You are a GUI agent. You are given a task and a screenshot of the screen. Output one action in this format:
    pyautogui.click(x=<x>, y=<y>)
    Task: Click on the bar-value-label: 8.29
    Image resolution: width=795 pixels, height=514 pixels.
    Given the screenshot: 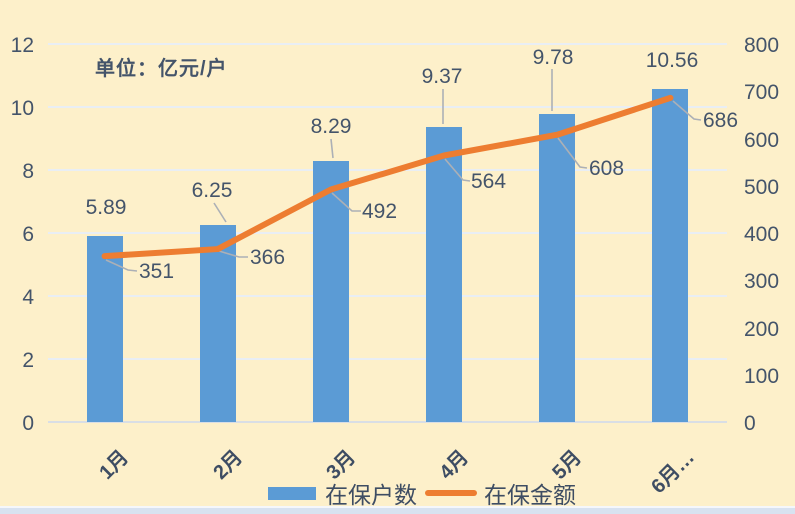 What is the action you would take?
    pyautogui.click(x=331, y=126)
    